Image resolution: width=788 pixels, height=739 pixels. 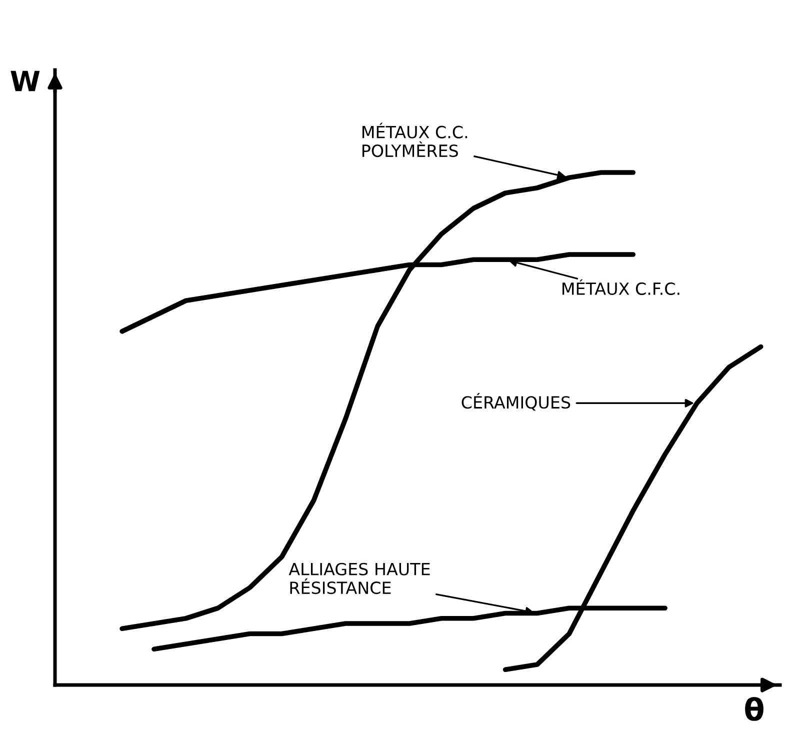 What do you see at coordinates (621, 287) in the screenshot?
I see `annotation: MÉTAUX C.F.C.` at bounding box center [621, 287].